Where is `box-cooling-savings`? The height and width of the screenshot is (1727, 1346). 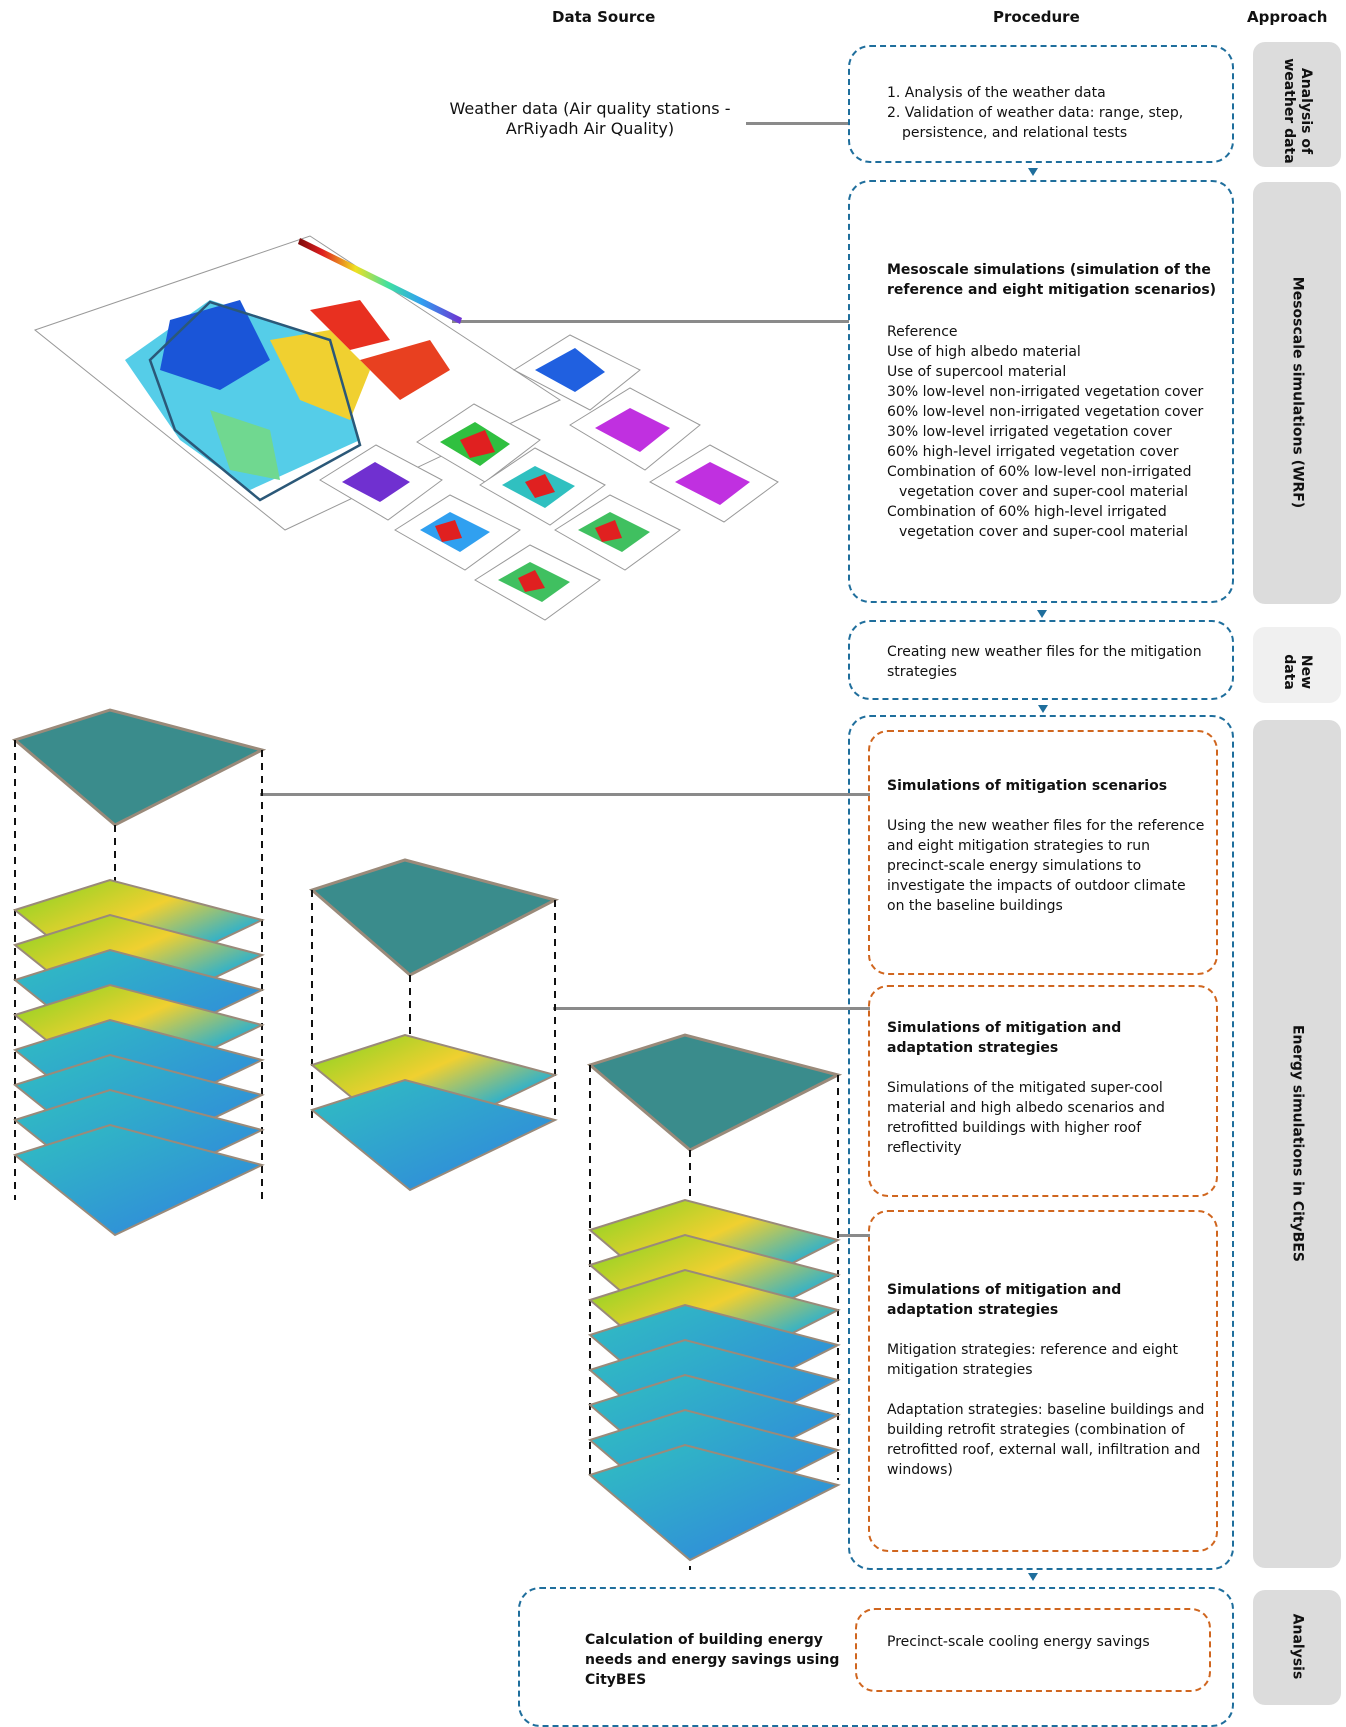
box-cooling-savings is located at coordinates (1033, 1650).